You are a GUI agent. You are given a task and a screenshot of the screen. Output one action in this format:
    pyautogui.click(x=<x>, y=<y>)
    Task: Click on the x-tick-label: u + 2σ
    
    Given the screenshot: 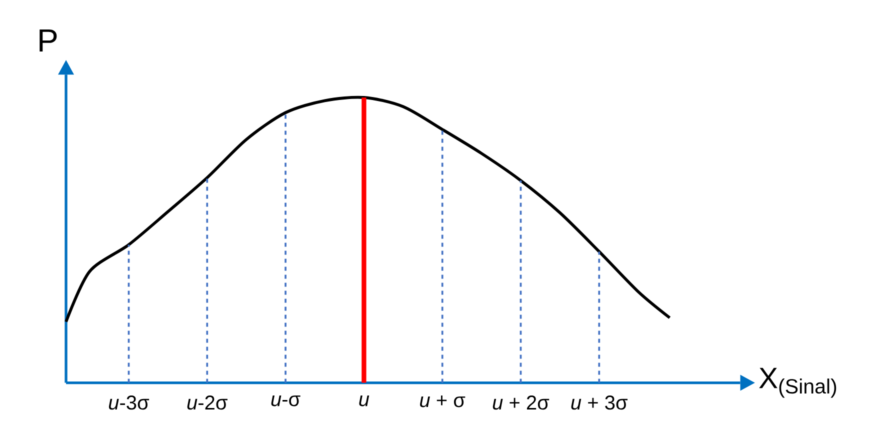 What is the action you would take?
    pyautogui.click(x=521, y=402)
    